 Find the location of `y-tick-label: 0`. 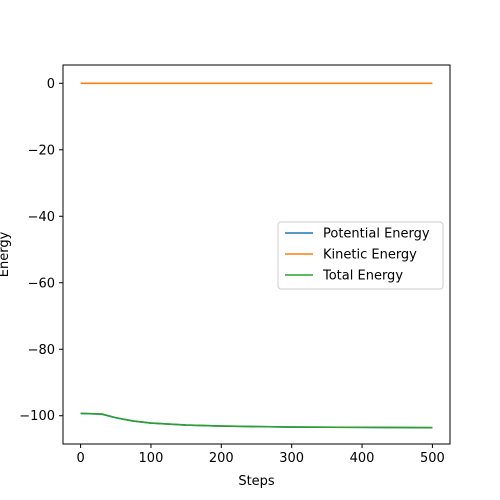

y-tick-label: 0 is located at coordinates (51, 84).